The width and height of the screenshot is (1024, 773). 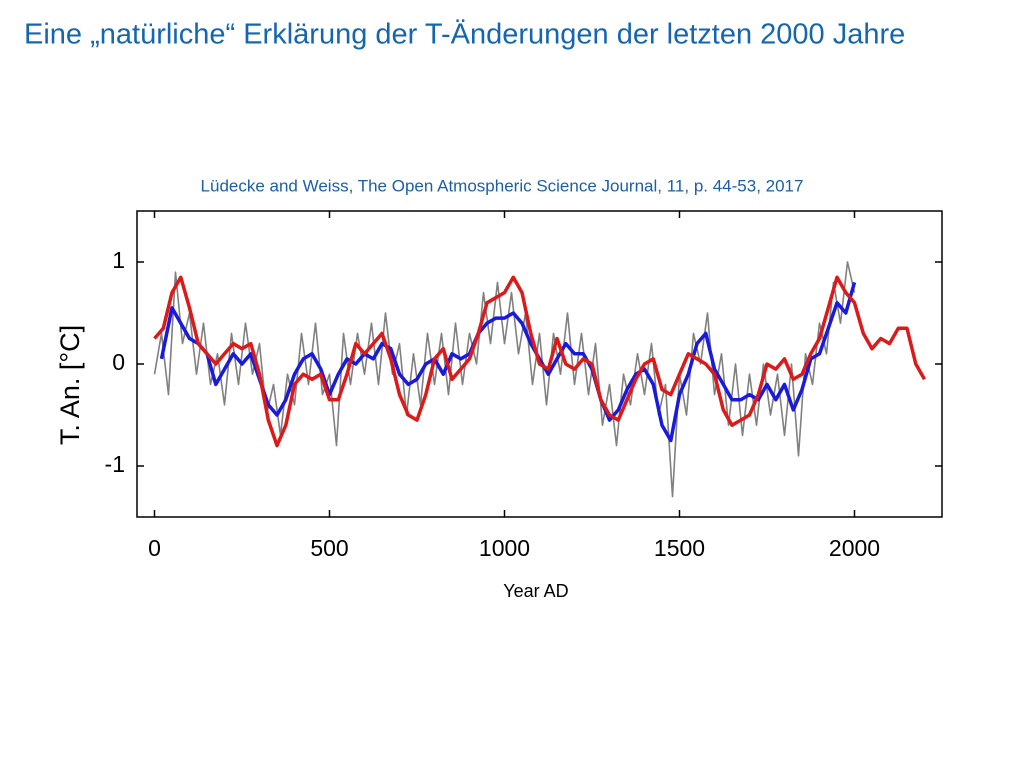 What do you see at coordinates (115, 464) in the screenshot?
I see `y-tick-label: -1` at bounding box center [115, 464].